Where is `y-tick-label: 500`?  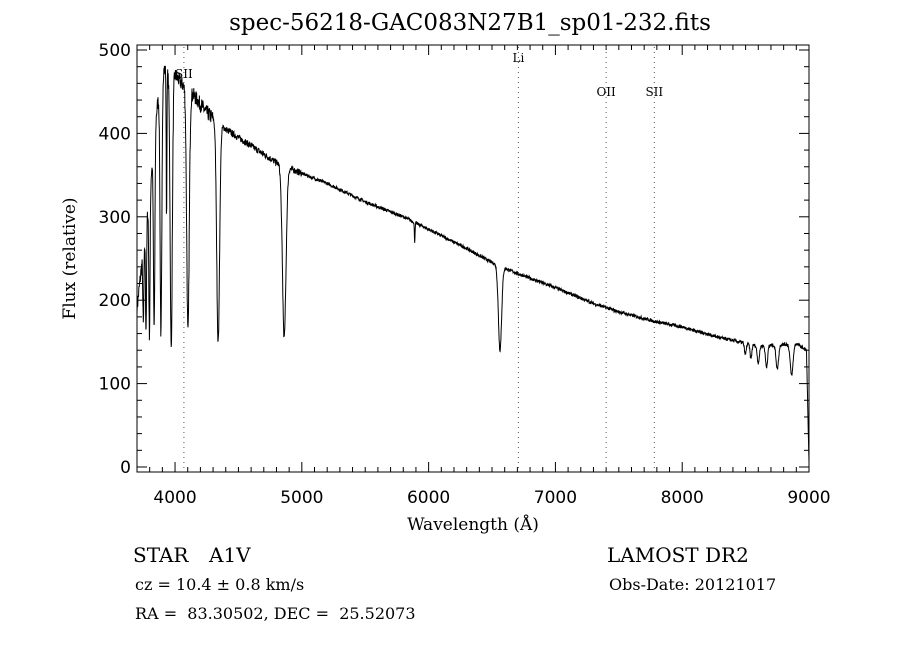
y-tick-label: 500 is located at coordinates (115, 51).